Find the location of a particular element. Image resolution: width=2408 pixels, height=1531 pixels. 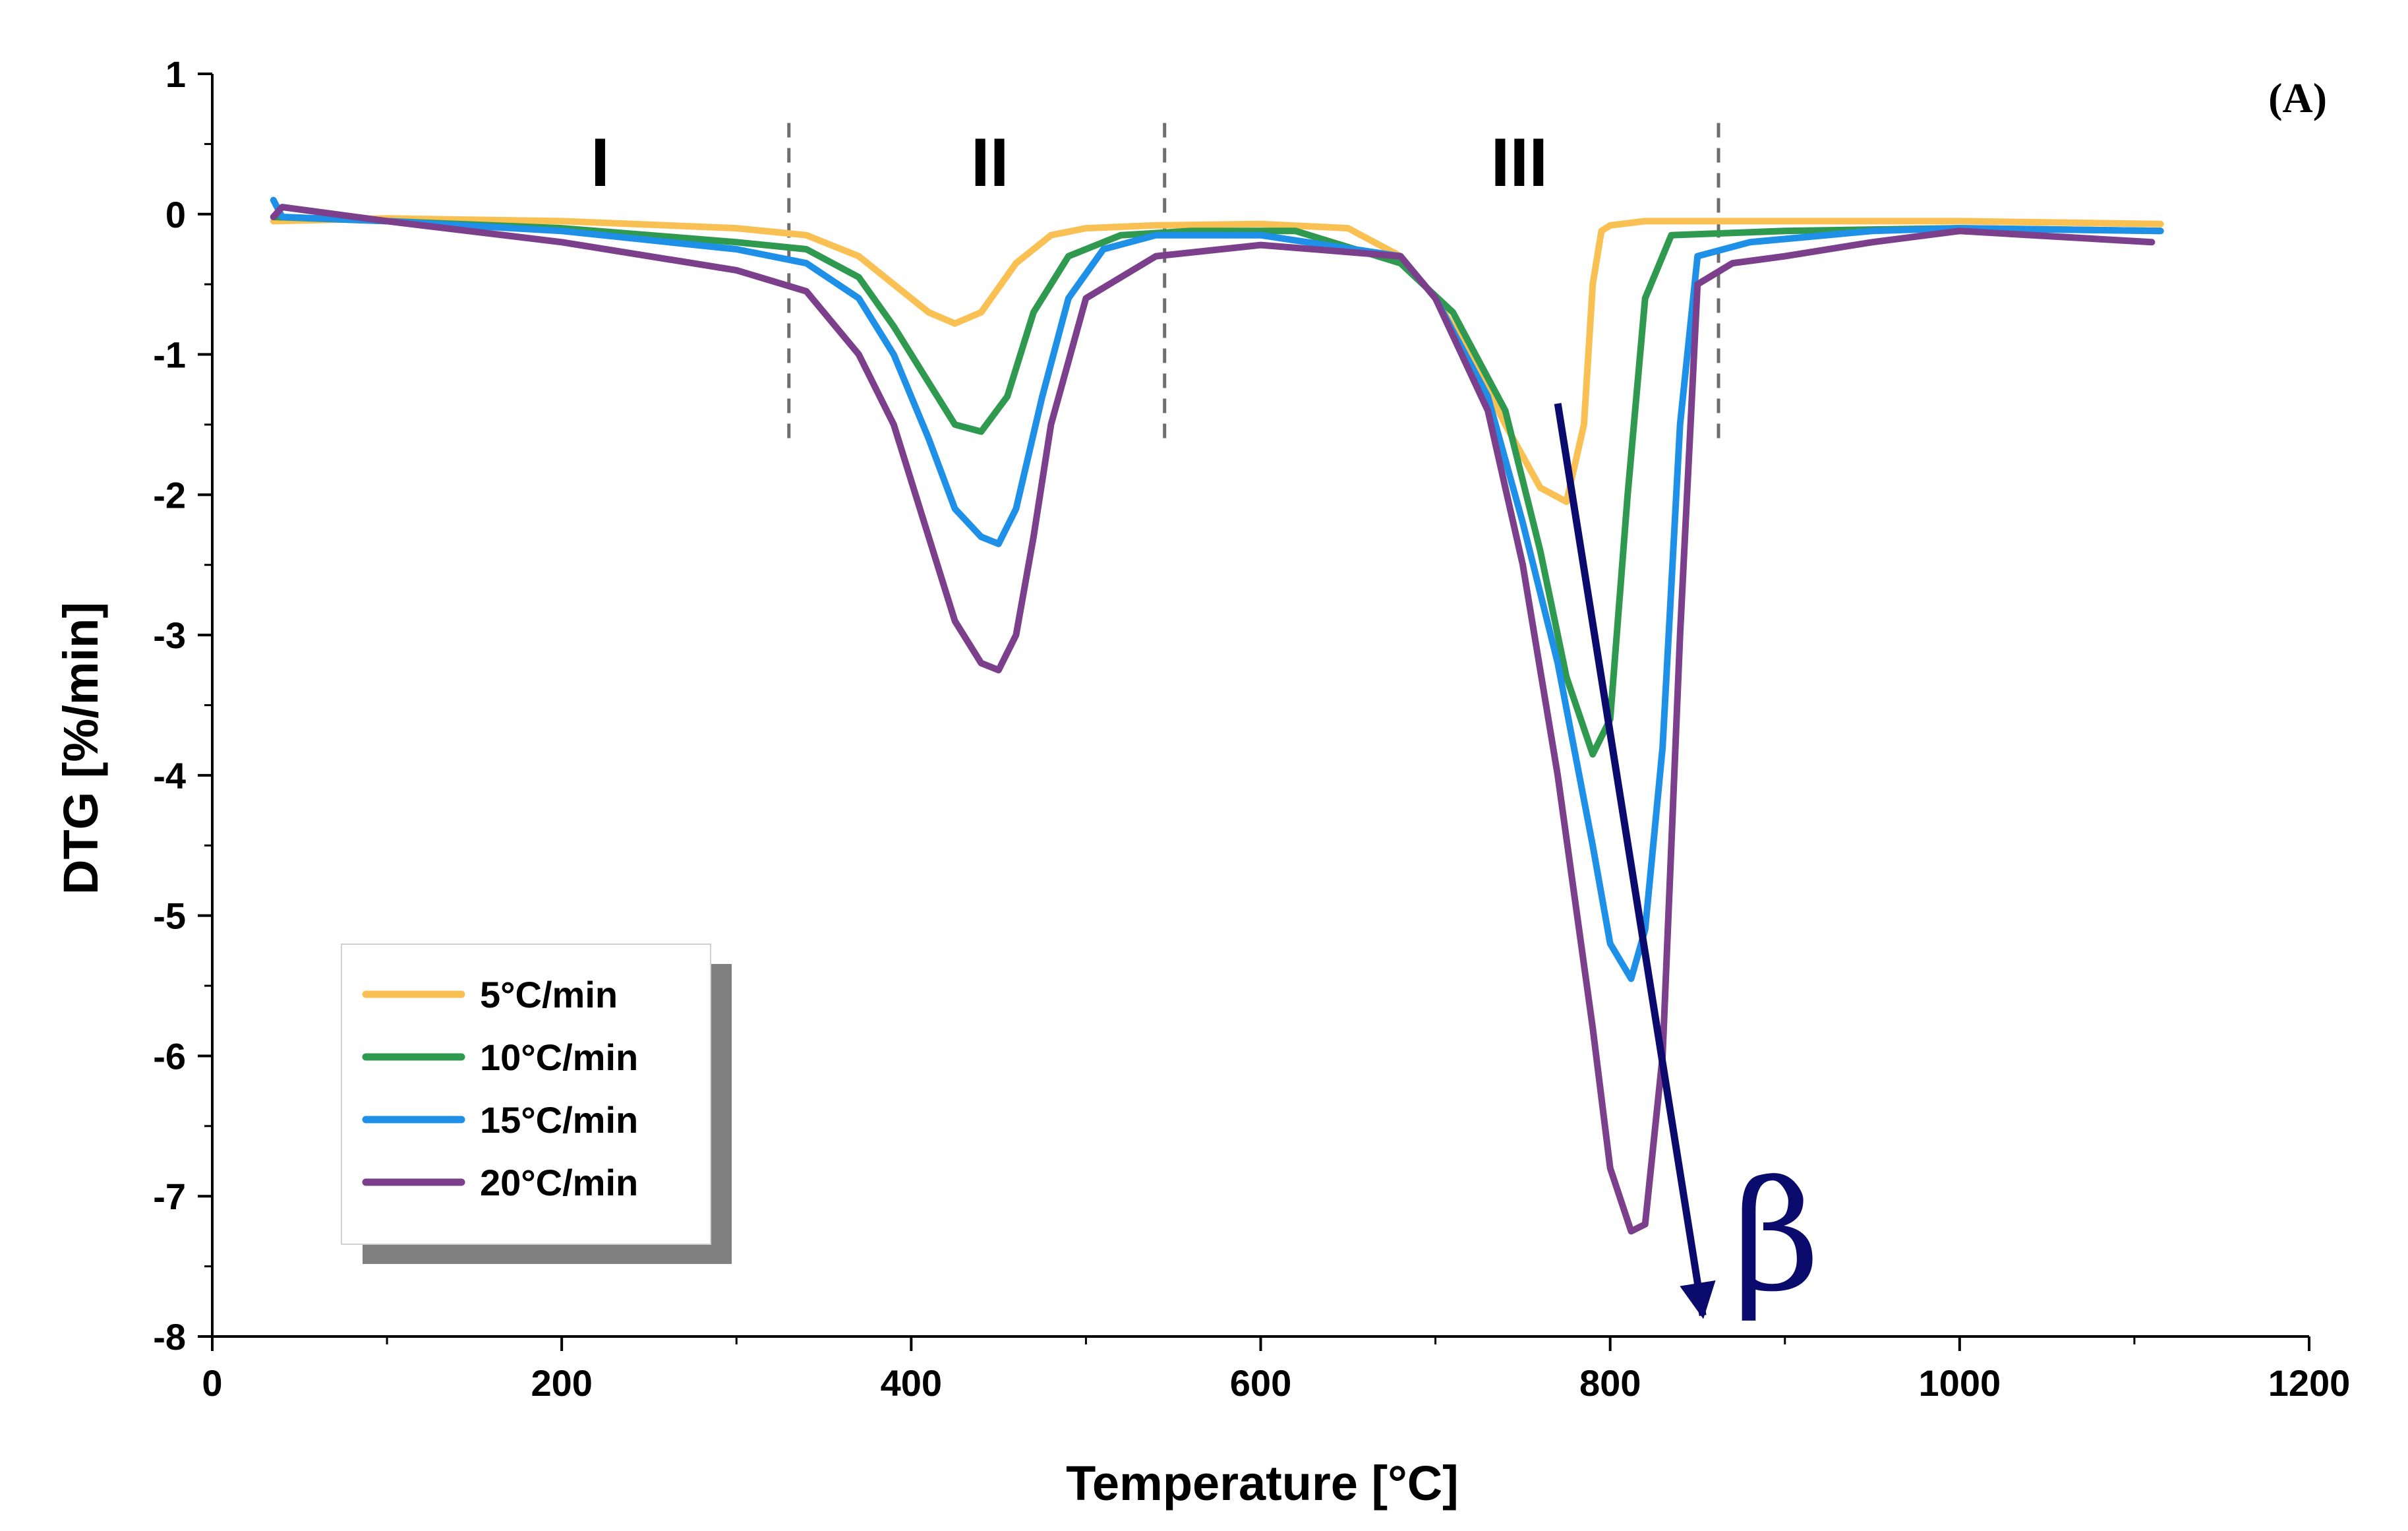

y-tick-label: 1 is located at coordinates (175, 74).